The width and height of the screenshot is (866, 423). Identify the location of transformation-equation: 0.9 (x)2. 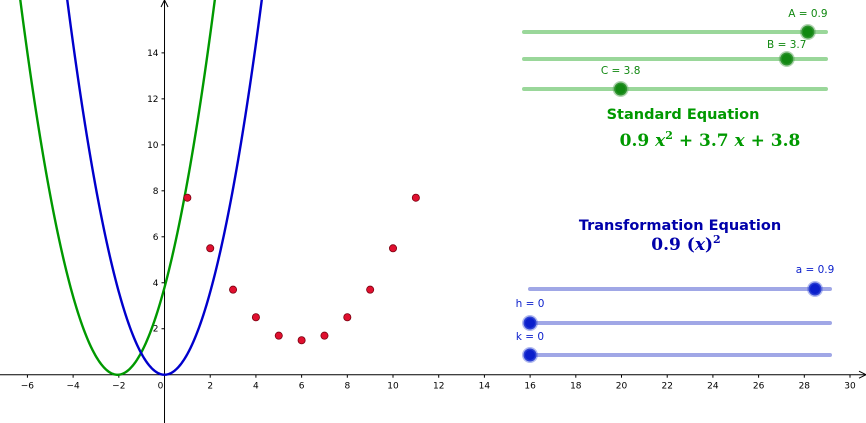
(685, 244).